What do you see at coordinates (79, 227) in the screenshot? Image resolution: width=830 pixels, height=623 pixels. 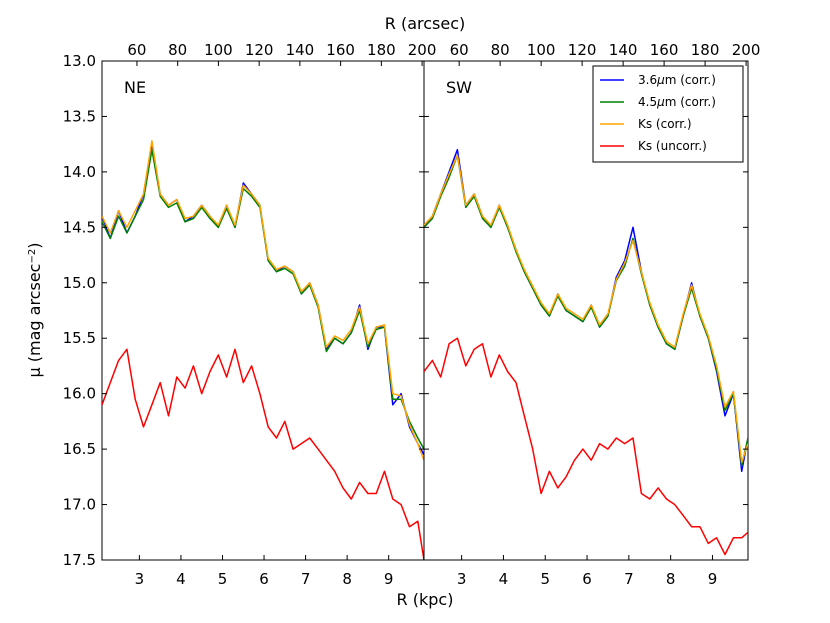 I see `ytick-label-3: 14.5` at bounding box center [79, 227].